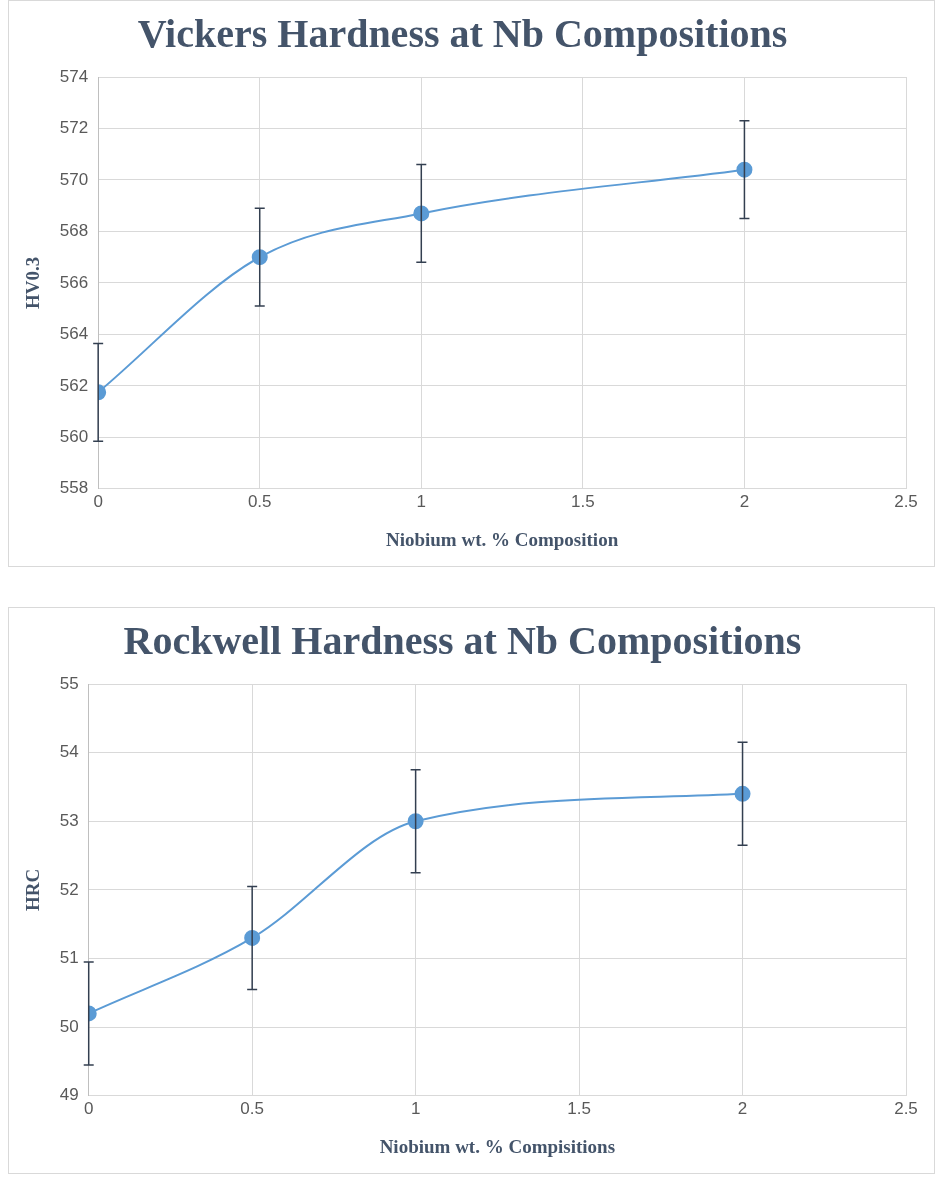 The width and height of the screenshot is (940, 1192). I want to click on y-tick-label: 568, so click(74, 231).